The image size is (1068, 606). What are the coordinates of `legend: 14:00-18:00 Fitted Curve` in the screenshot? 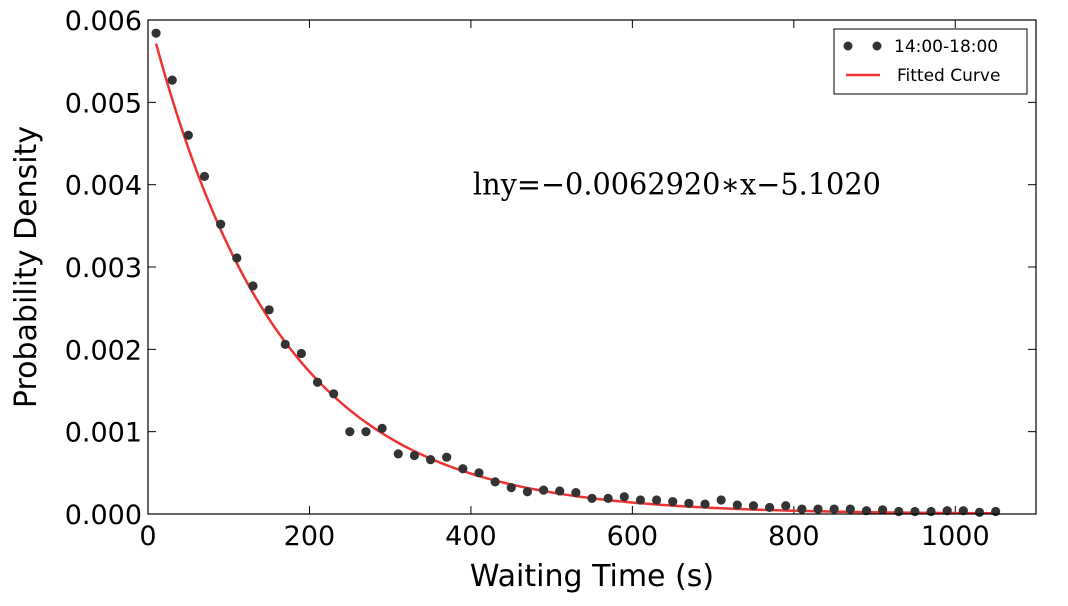 It's located at (930, 61).